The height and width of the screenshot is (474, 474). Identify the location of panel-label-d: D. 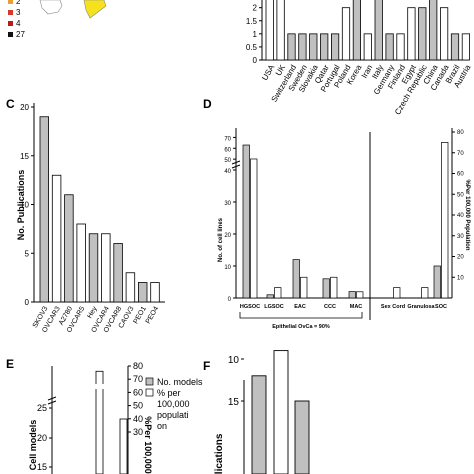
(207, 104).